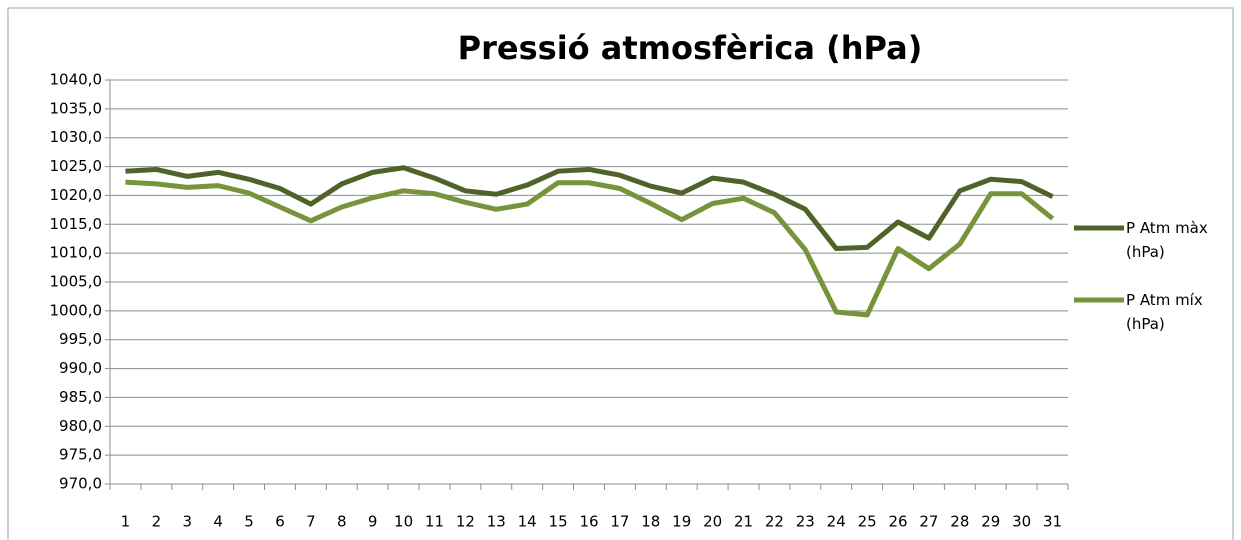 The height and width of the screenshot is (540, 1241). Describe the element at coordinates (774, 522) in the screenshot. I see `x-tick-label: 22` at that location.